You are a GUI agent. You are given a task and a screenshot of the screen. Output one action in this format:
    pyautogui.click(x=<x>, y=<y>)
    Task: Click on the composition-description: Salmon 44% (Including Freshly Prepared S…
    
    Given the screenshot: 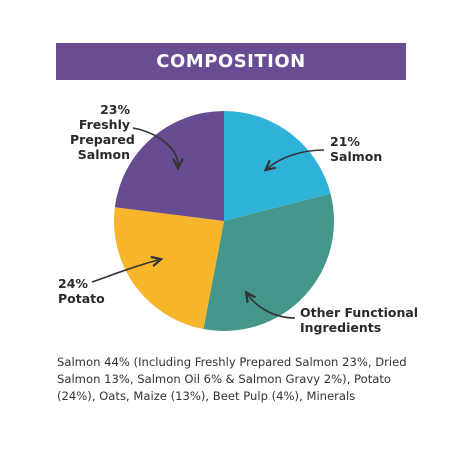 What is the action you would take?
    pyautogui.click(x=232, y=379)
    